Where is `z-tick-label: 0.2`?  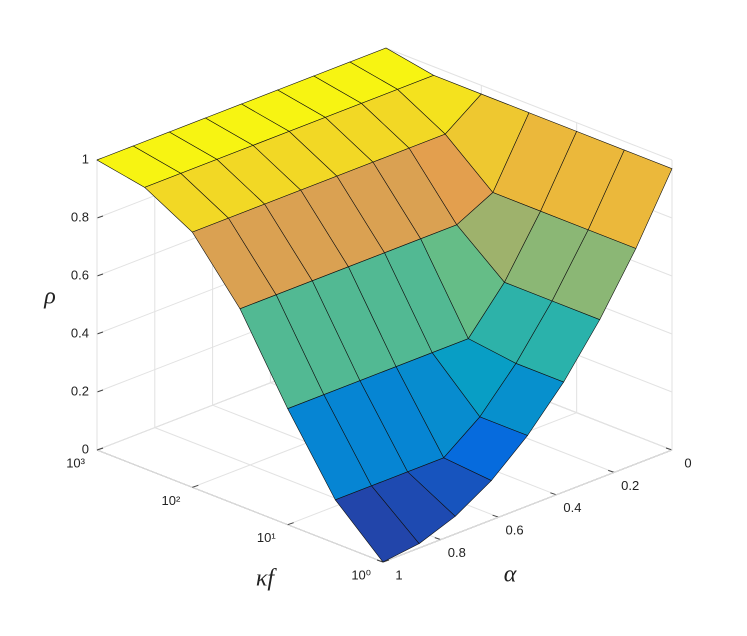
z-tick-label: 0.2 is located at coordinates (80, 390).